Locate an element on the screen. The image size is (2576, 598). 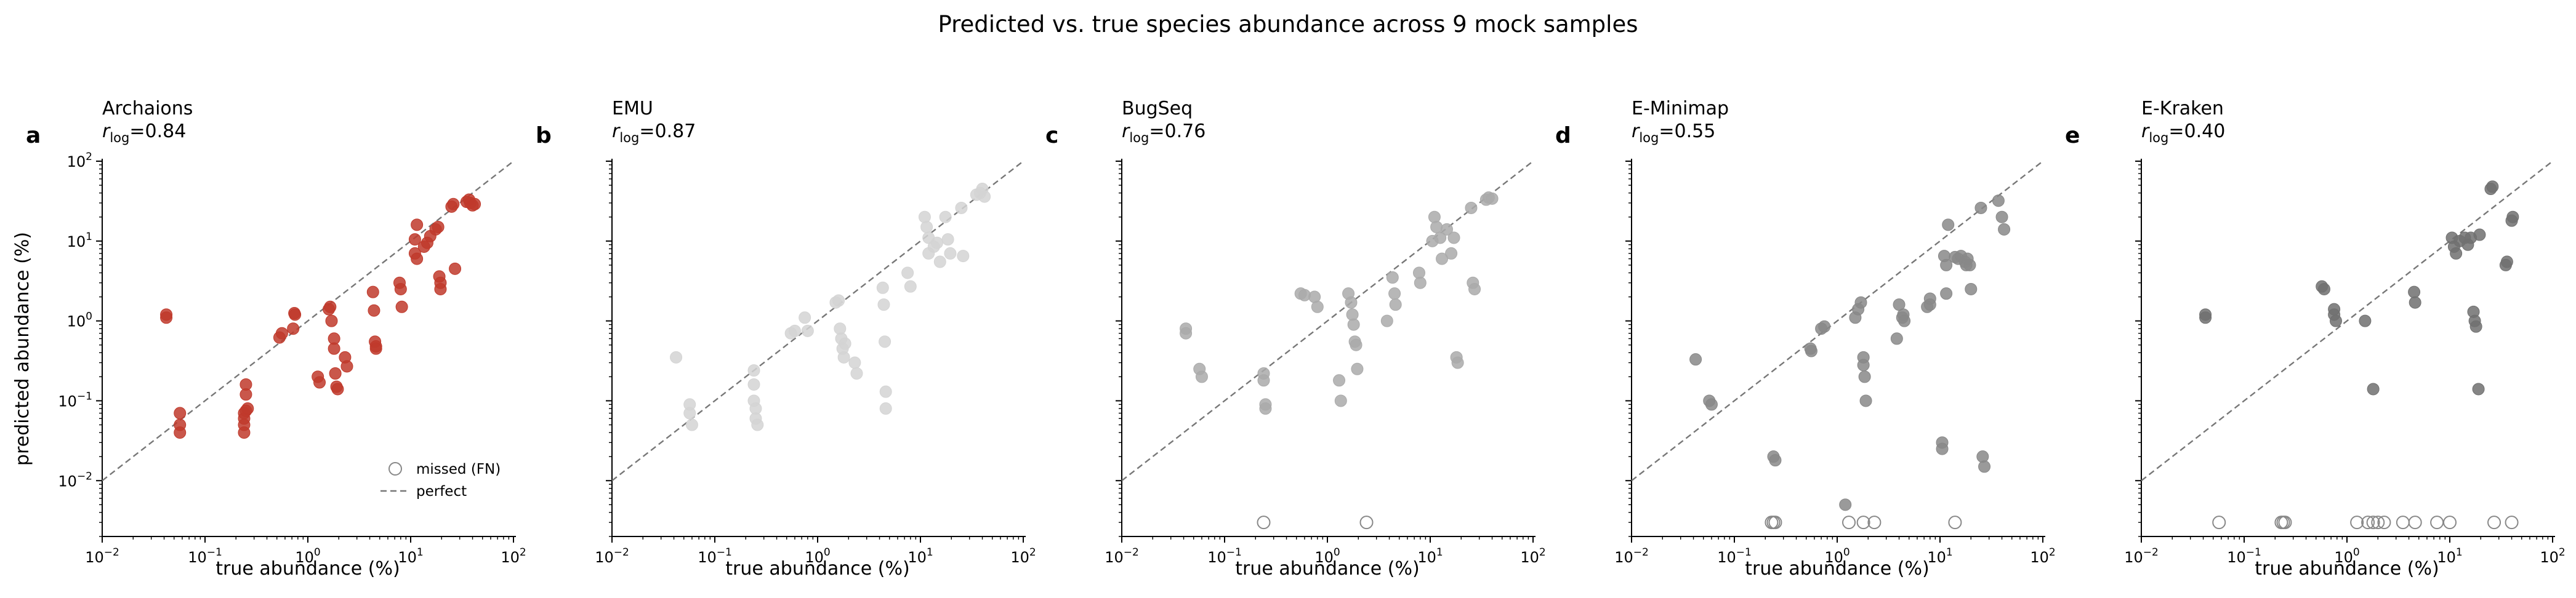
y-axis-label: predicted abundance (%) is located at coordinates (22, 349).